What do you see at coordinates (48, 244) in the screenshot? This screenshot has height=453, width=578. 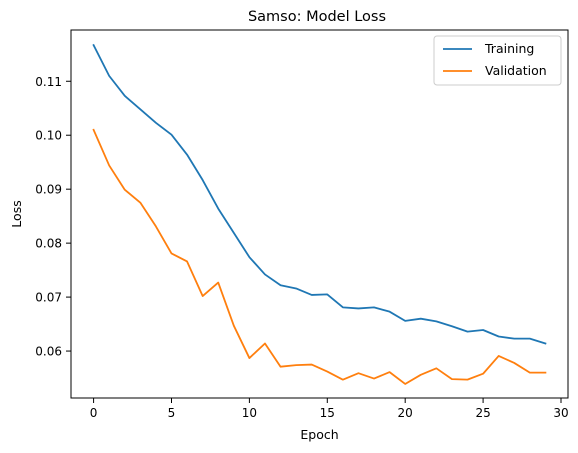 I see `y-tick-label: 0.08` at bounding box center [48, 244].